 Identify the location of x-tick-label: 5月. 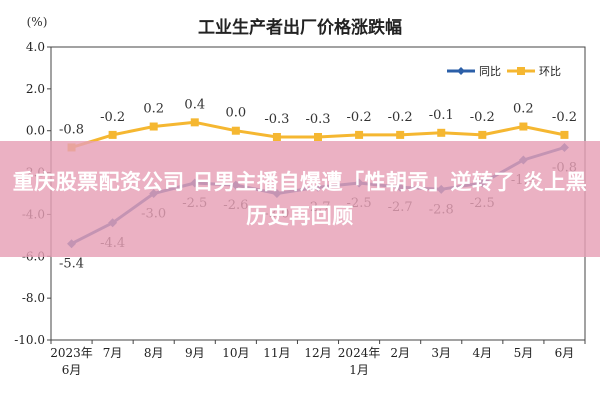
(524, 353).